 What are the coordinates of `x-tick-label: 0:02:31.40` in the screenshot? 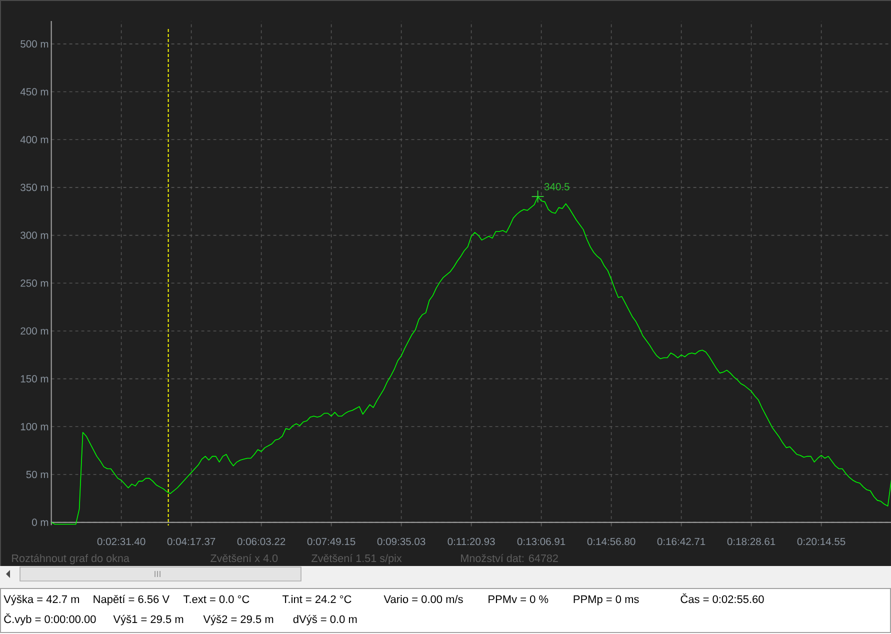 It's located at (121, 542).